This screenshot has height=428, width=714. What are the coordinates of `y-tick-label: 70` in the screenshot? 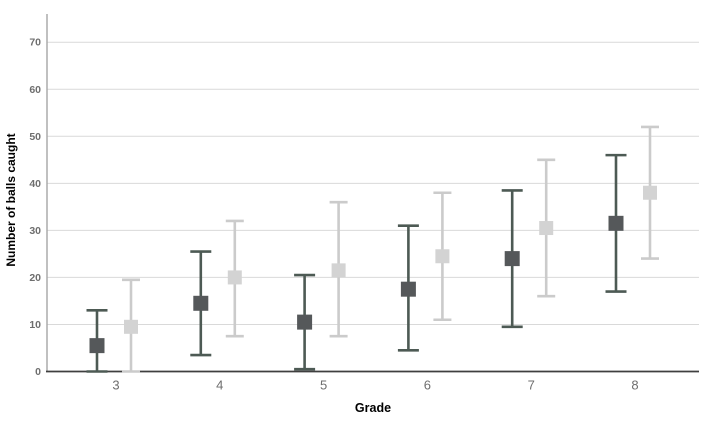 It's located at (35, 43).